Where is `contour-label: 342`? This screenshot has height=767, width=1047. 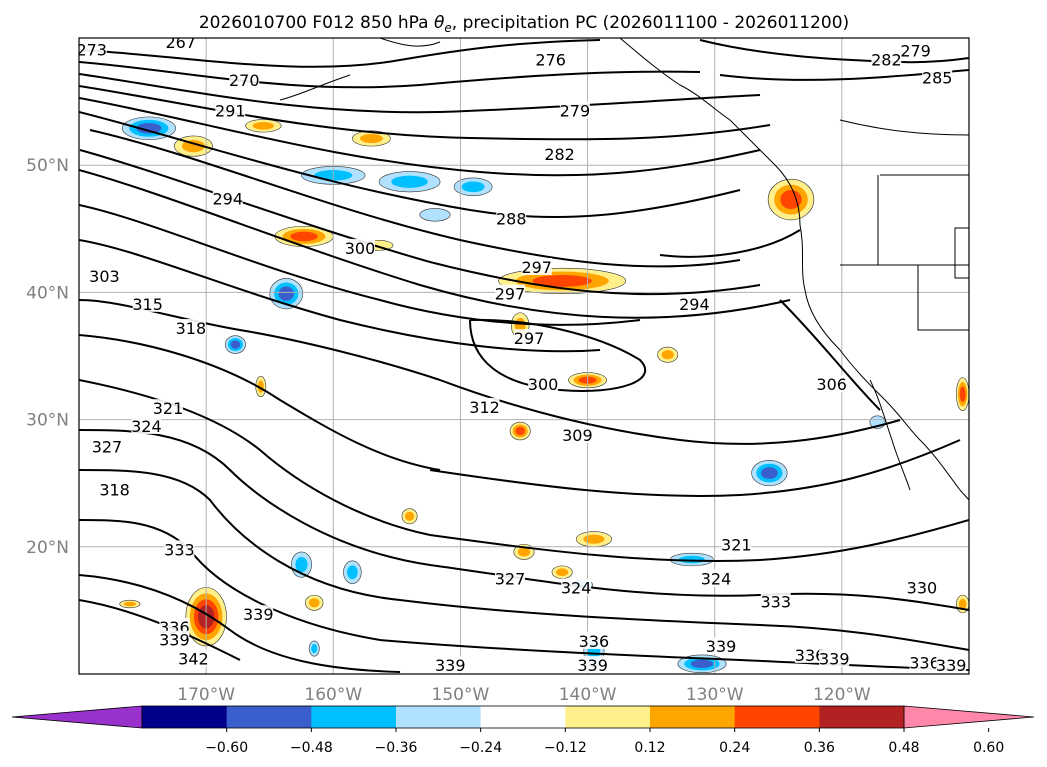
contour-label: 342 is located at coordinates (193, 659).